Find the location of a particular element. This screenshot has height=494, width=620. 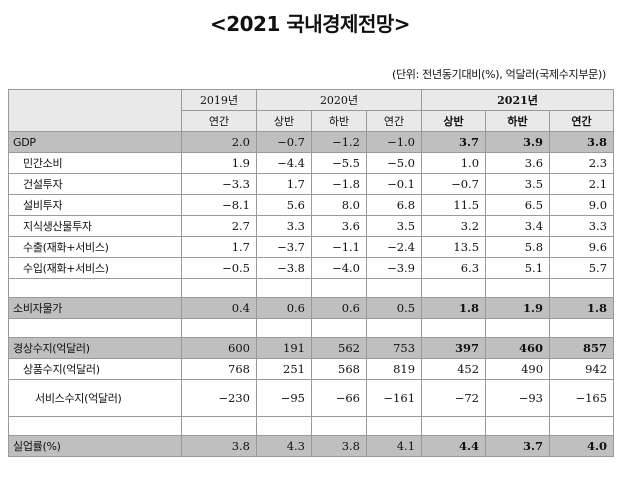

cell-value: 6.3 is located at coordinates (454, 268).